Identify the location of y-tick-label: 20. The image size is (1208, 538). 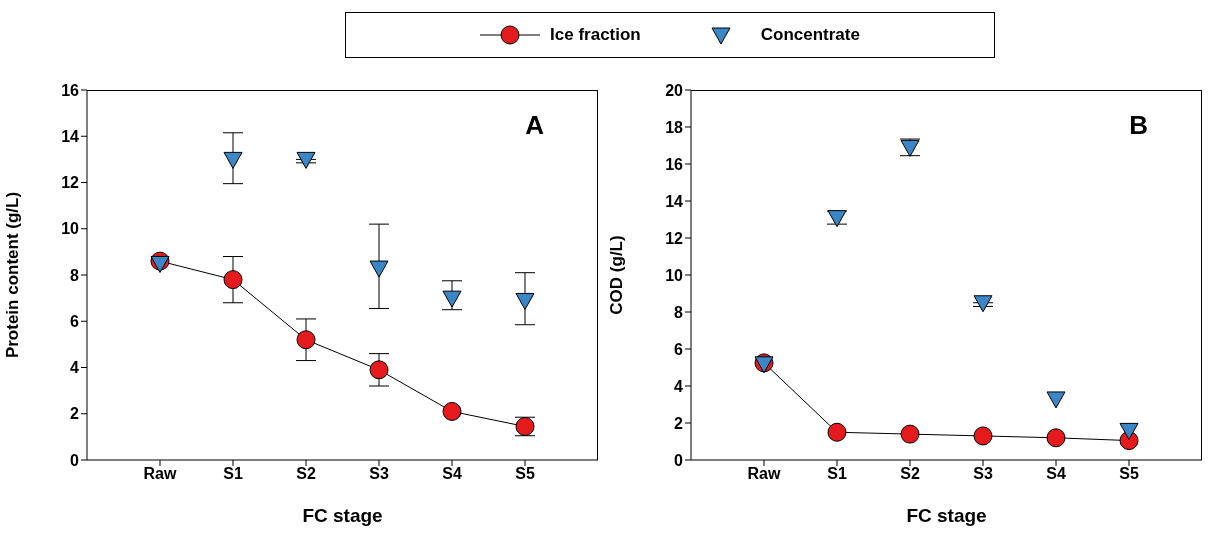
(674, 90).